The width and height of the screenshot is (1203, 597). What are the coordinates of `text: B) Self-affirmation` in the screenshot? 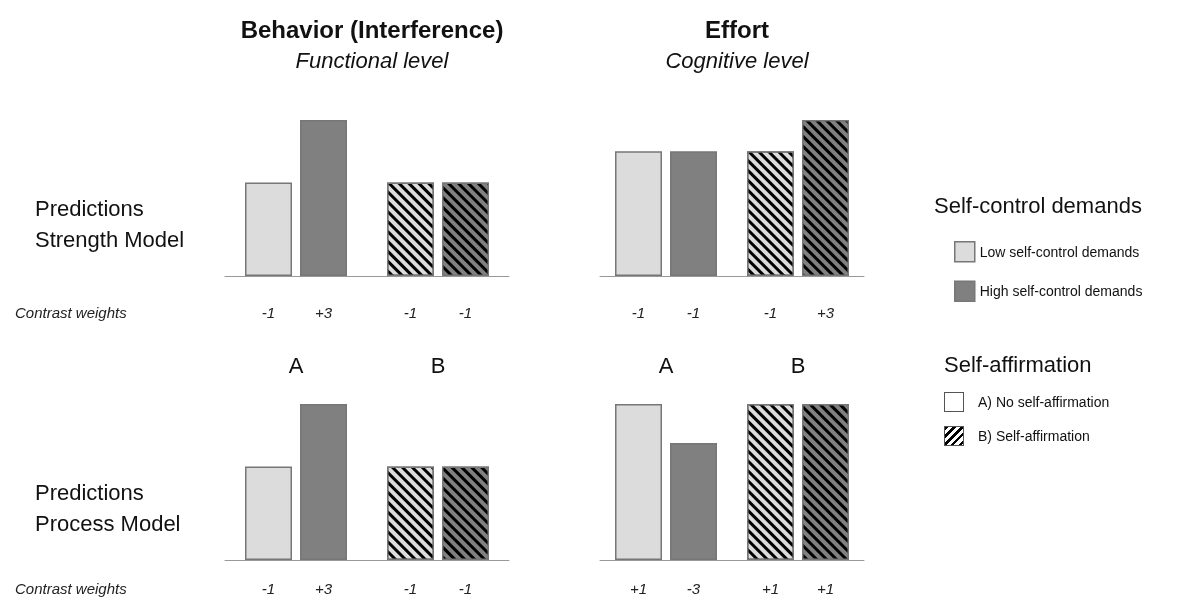 It's located at (1034, 436).